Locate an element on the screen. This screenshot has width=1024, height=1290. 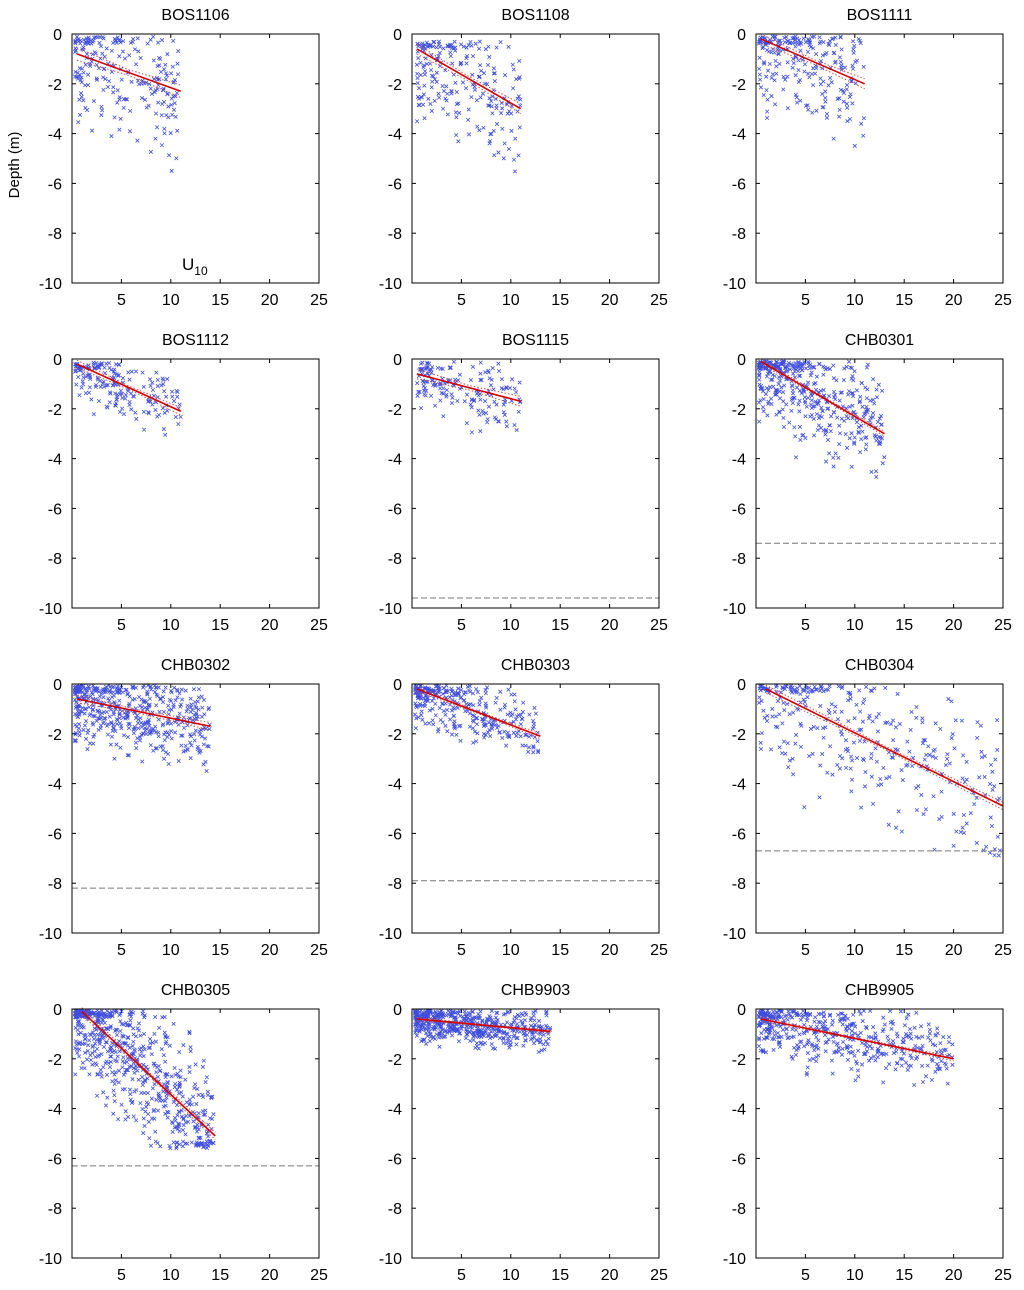
x-tick-label: 5 is located at coordinates (121, 950).